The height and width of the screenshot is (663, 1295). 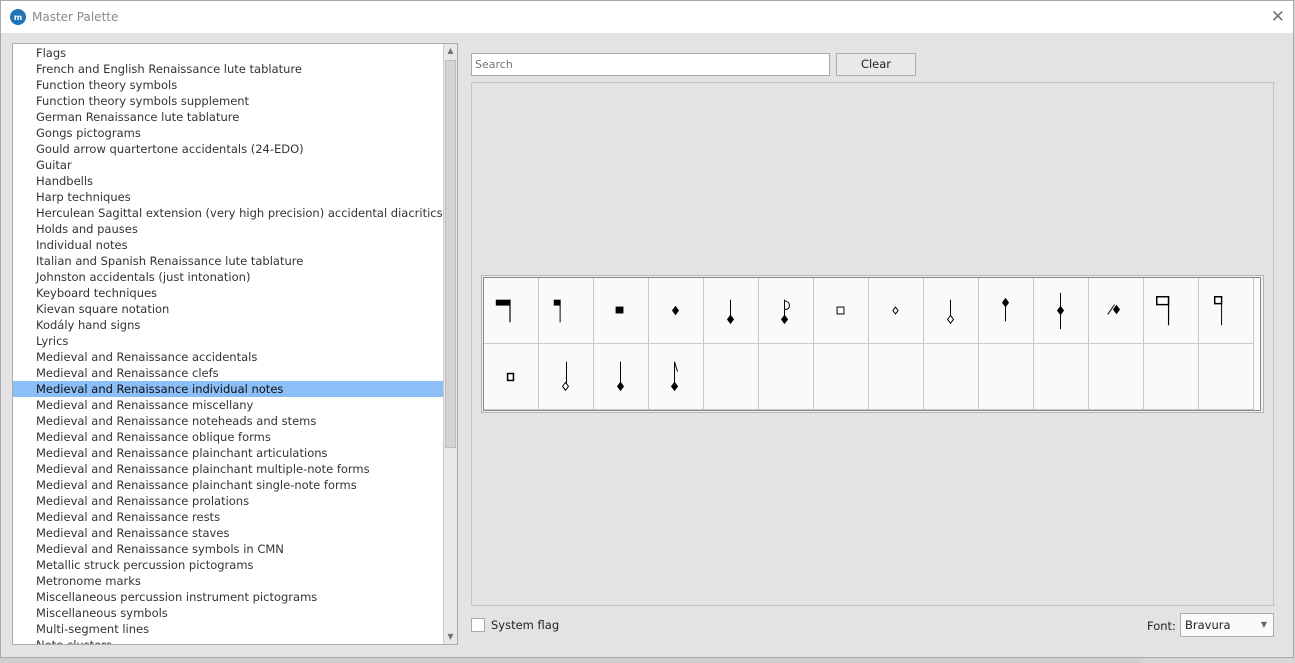 I want to click on glyph-cell-fusa-black-flagged, so click(x=676, y=377).